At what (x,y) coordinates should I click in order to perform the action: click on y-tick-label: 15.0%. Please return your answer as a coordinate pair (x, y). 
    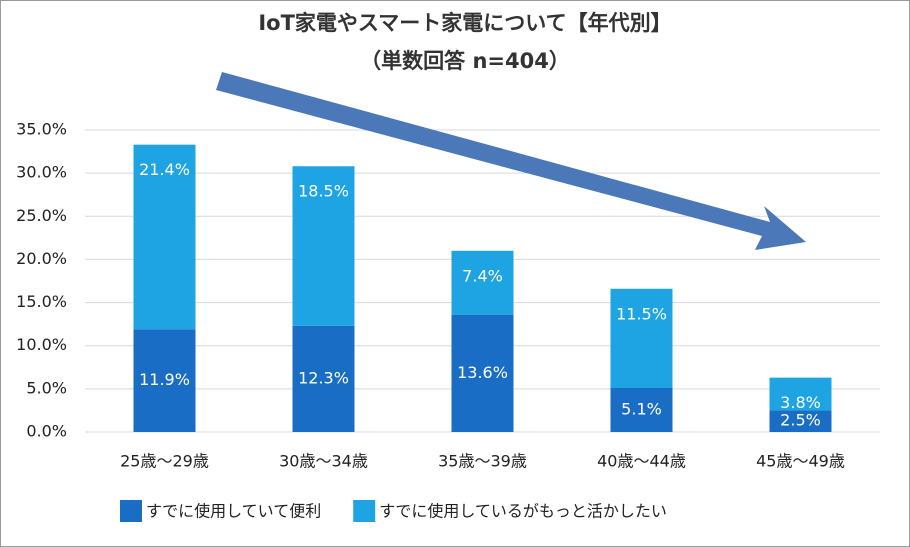
    Looking at the image, I should click on (41, 301).